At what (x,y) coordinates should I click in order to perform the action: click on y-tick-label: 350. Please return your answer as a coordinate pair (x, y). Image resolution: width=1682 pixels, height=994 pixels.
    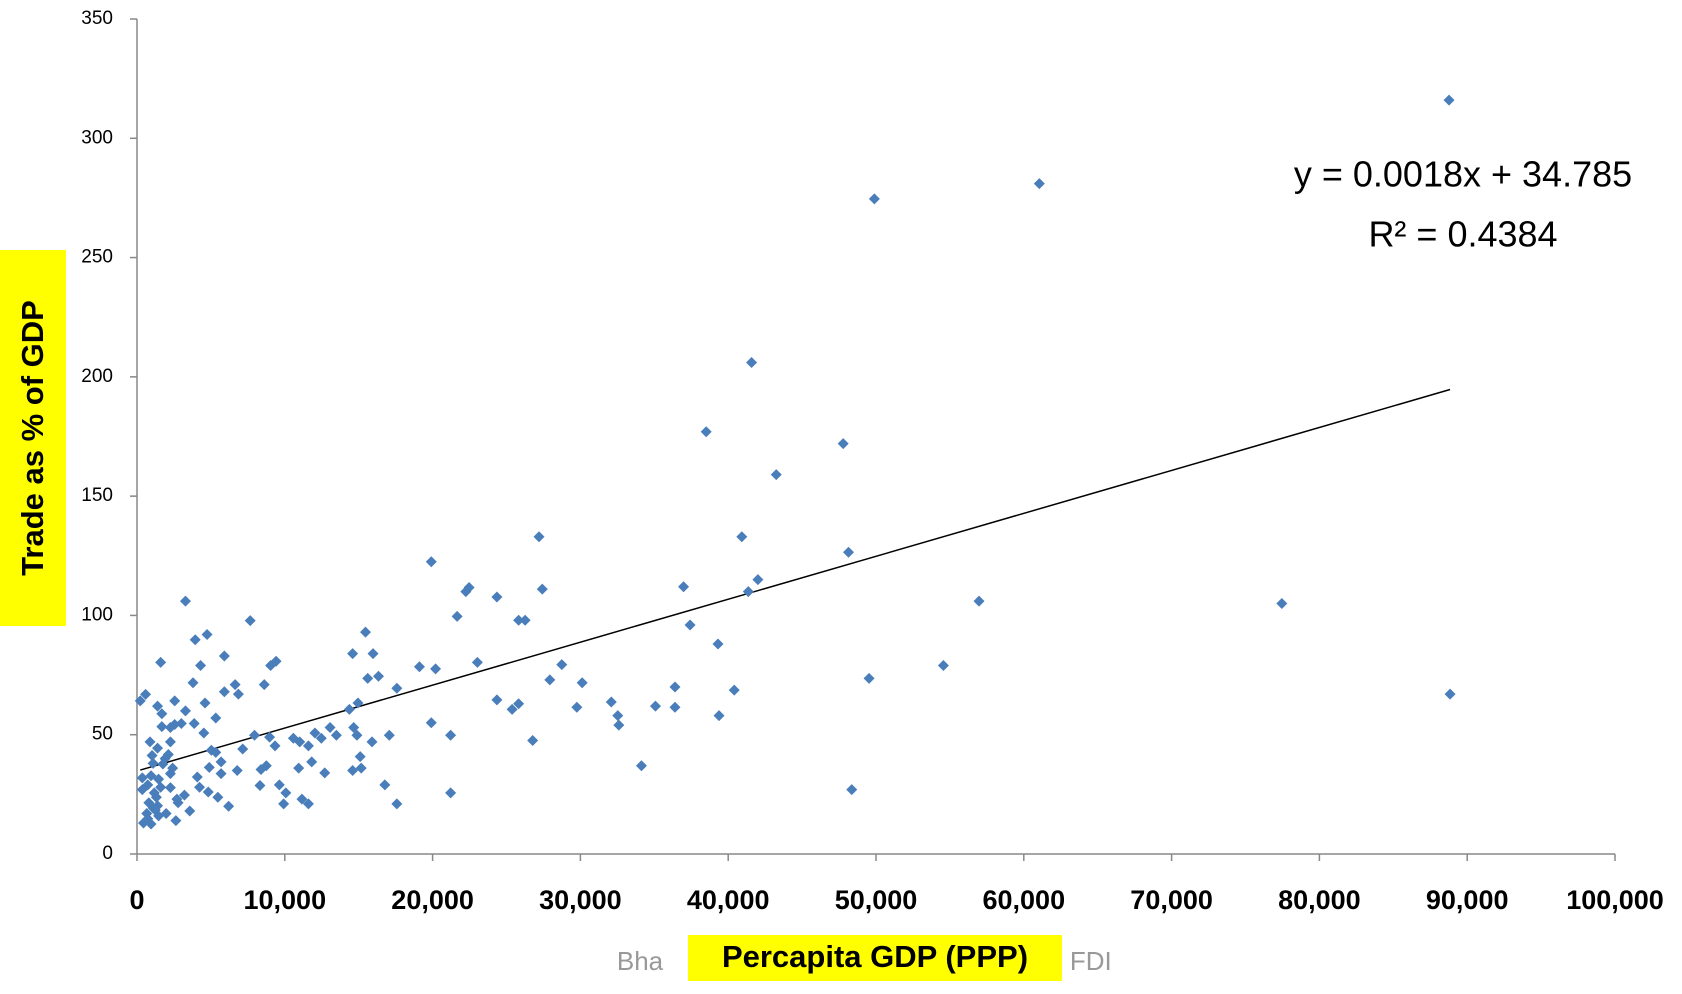
    Looking at the image, I should click on (97, 18).